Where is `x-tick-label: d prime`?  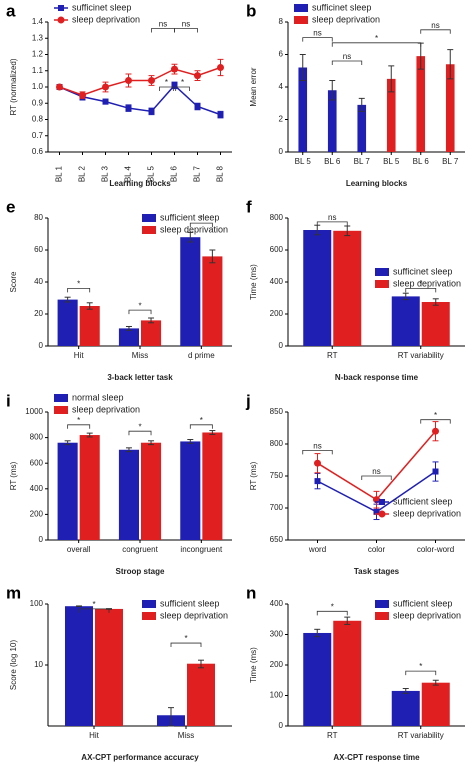 x-tick-label: d prime is located at coordinates (201, 355).